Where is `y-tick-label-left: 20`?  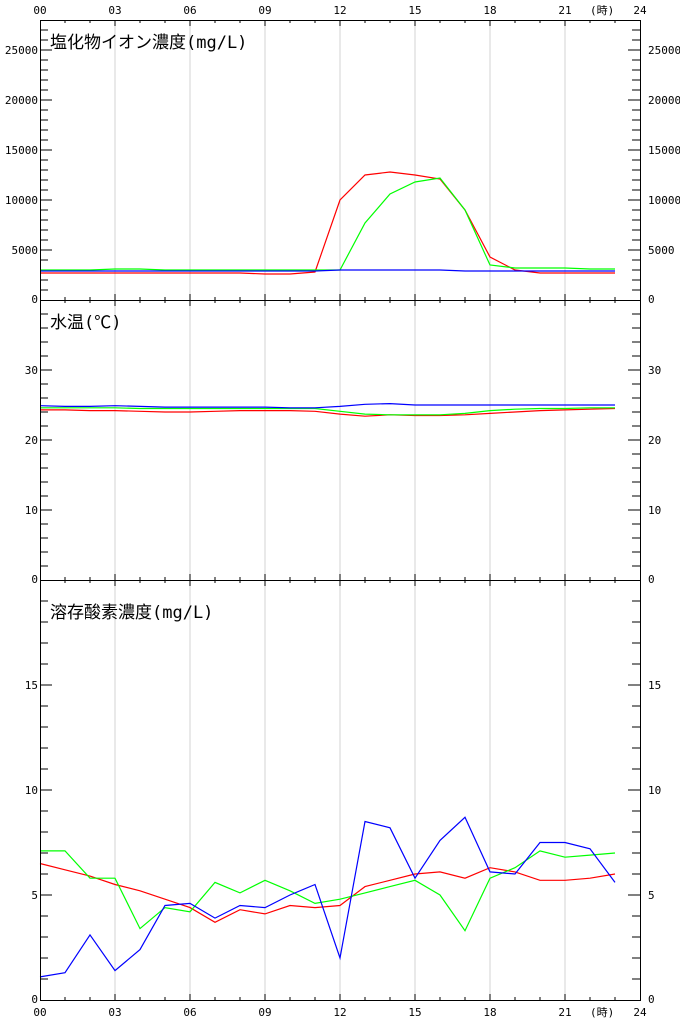 y-tick-label-left: 20 is located at coordinates (31, 440).